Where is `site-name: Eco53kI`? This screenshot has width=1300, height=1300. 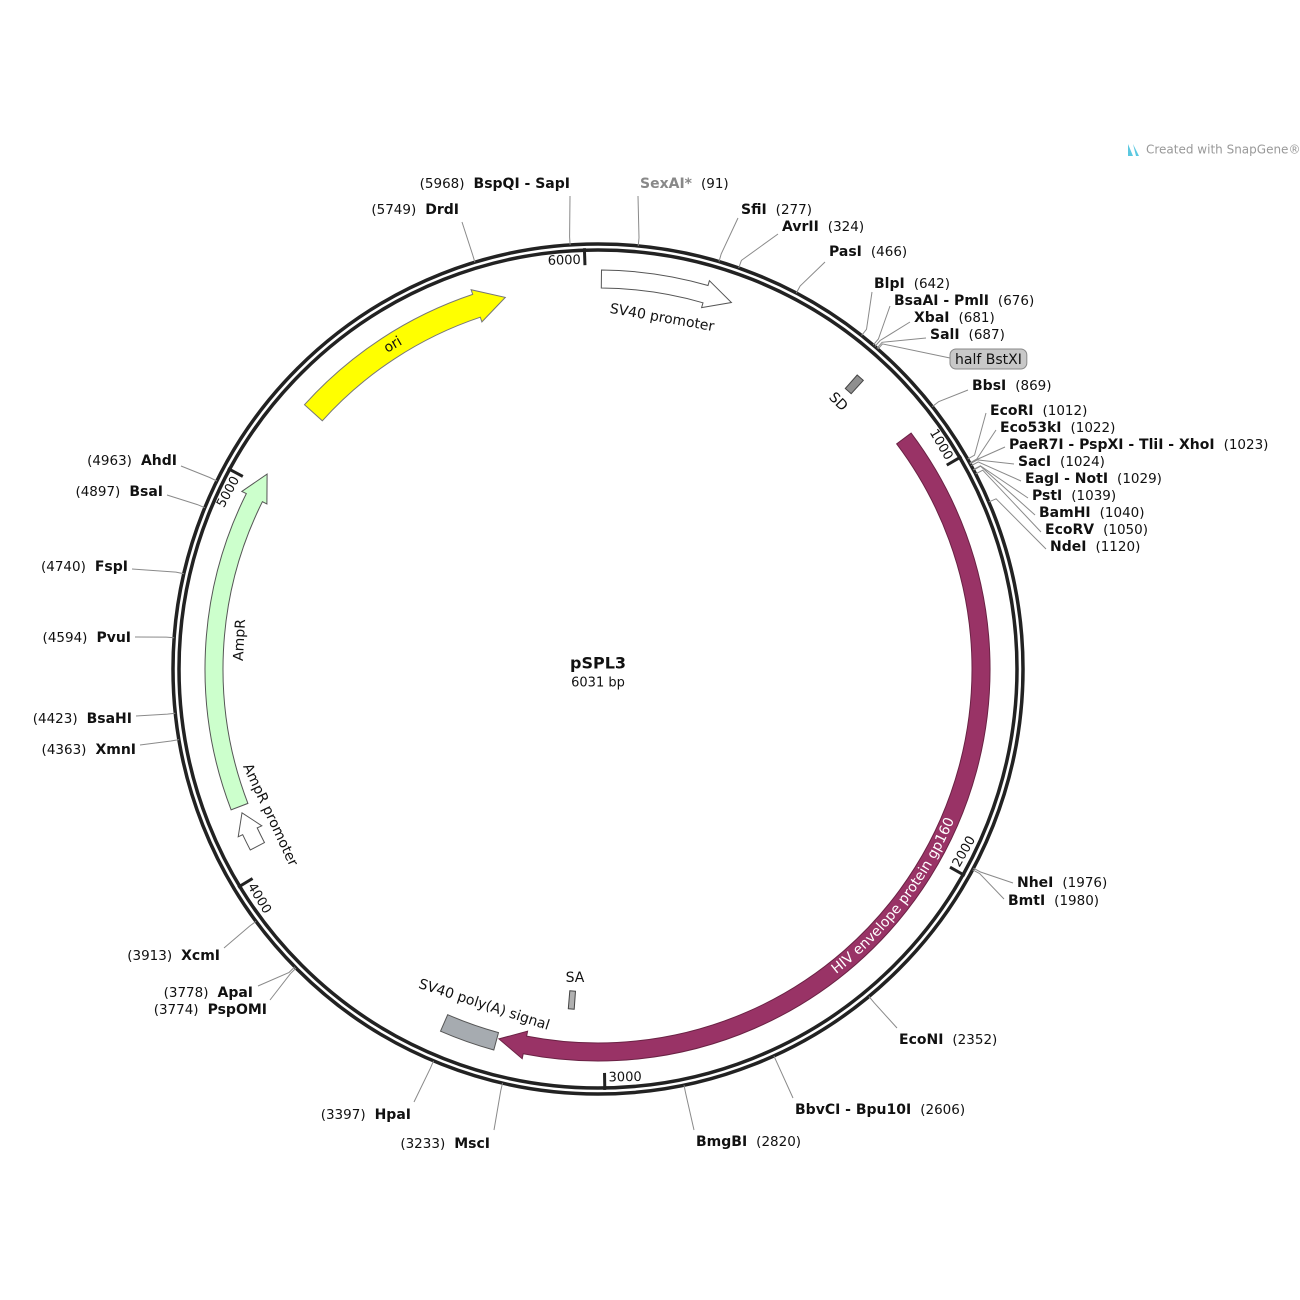
site-name: Eco53kI is located at coordinates (1030, 428).